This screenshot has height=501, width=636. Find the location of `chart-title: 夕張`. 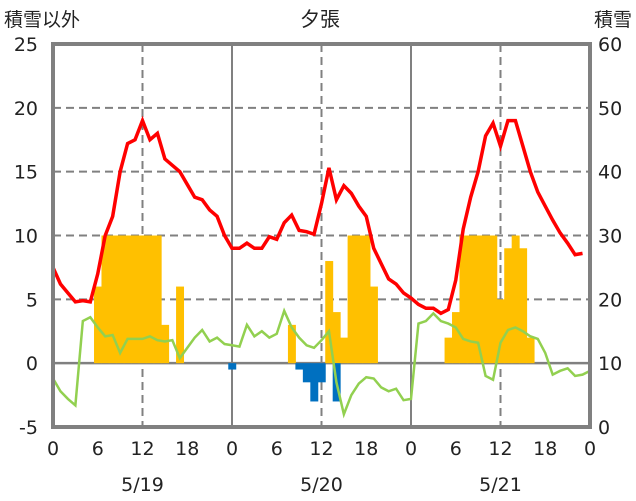

chart-title: 夕張 is located at coordinates (320, 19).